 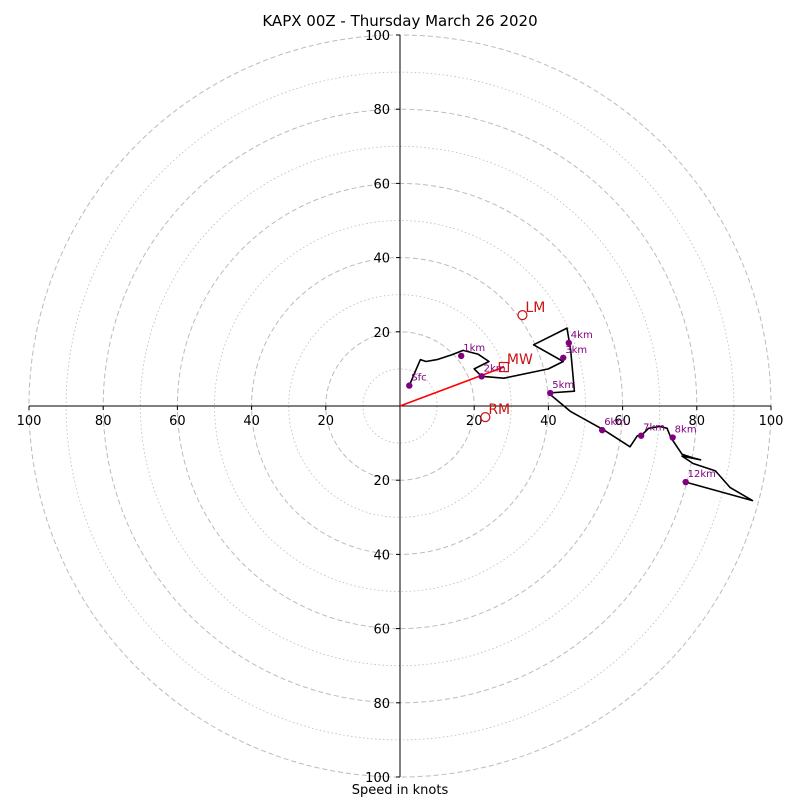 I want to click on height-points-layer: Sfc 1km 2km 3km 4km 5km 6km 7km 8km 12km, so click(x=561, y=408).